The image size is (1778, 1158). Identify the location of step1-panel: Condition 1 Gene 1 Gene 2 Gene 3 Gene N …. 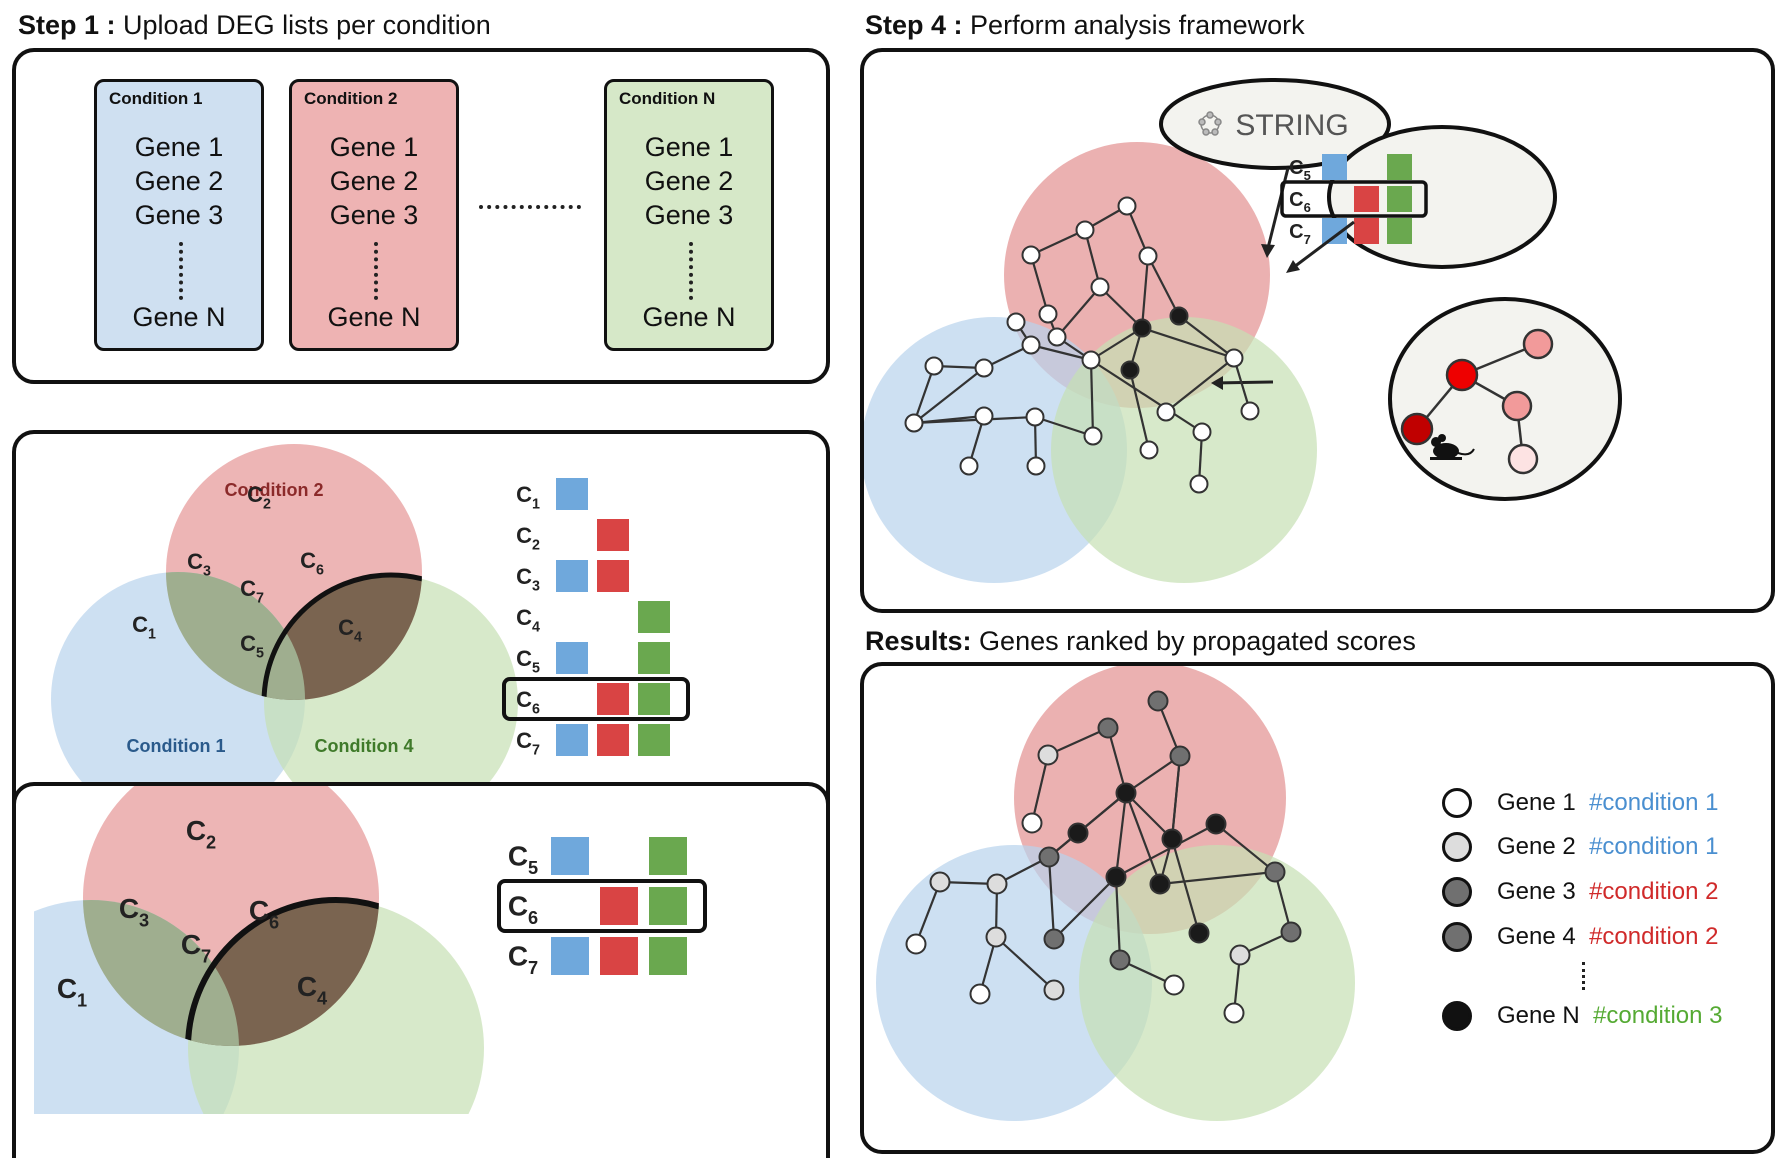
(421, 216).